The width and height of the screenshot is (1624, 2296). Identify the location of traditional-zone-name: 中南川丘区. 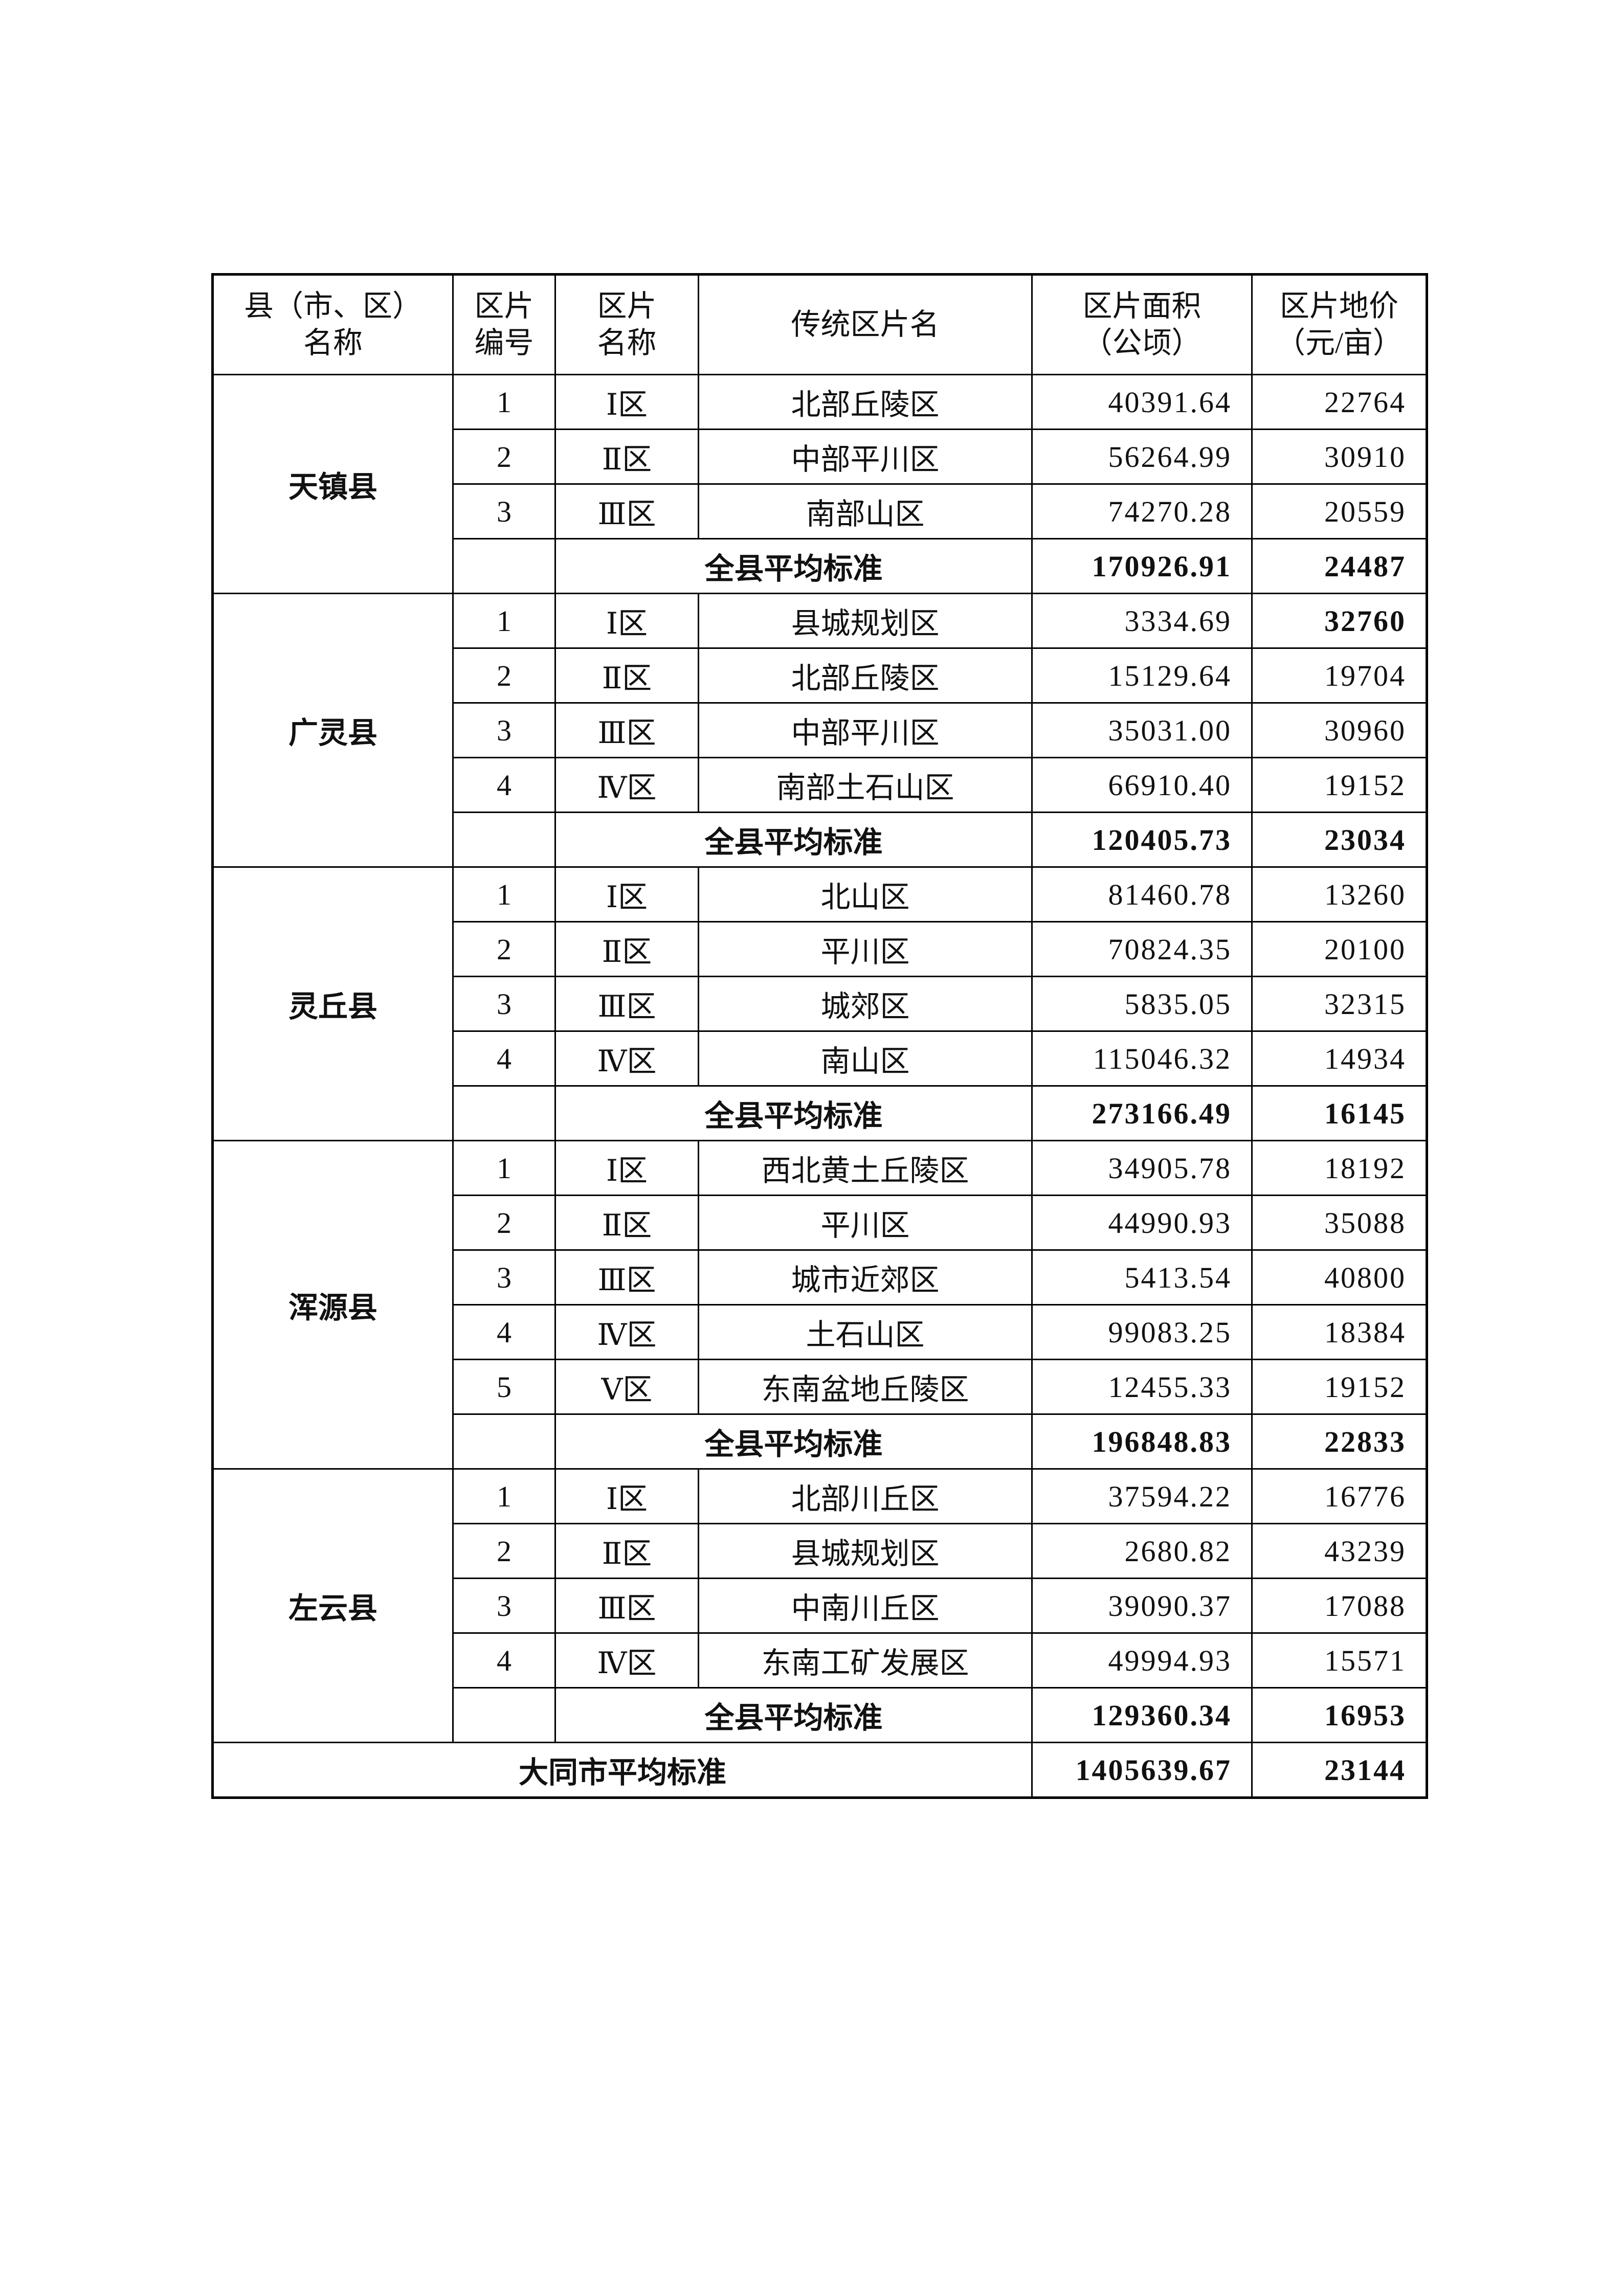
(866, 1606).